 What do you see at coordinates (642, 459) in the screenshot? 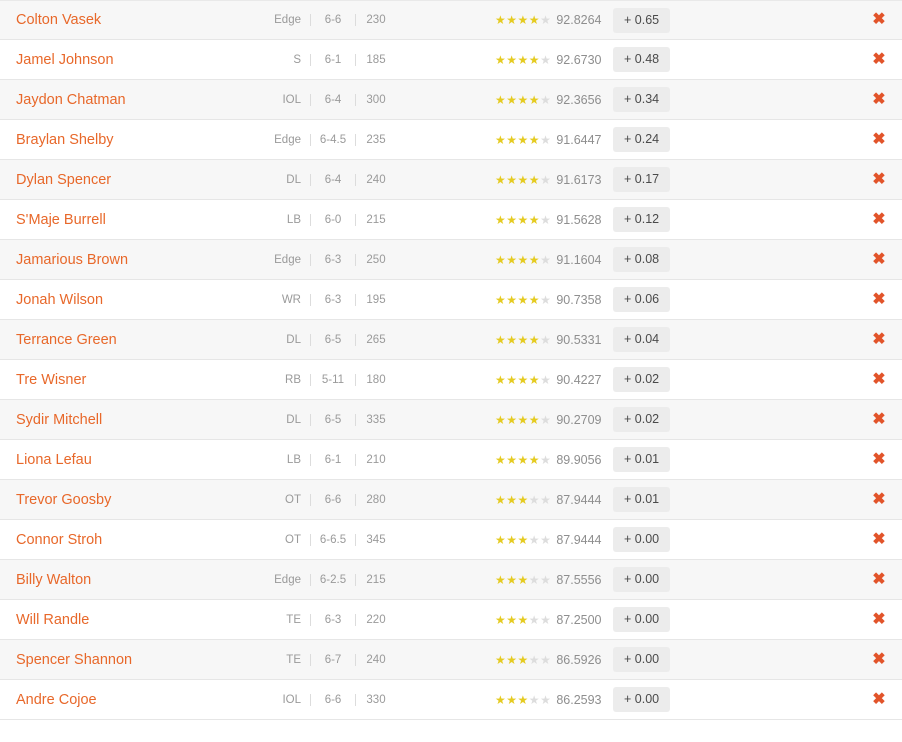
I see `delta-badge: + 0.01` at bounding box center [642, 459].